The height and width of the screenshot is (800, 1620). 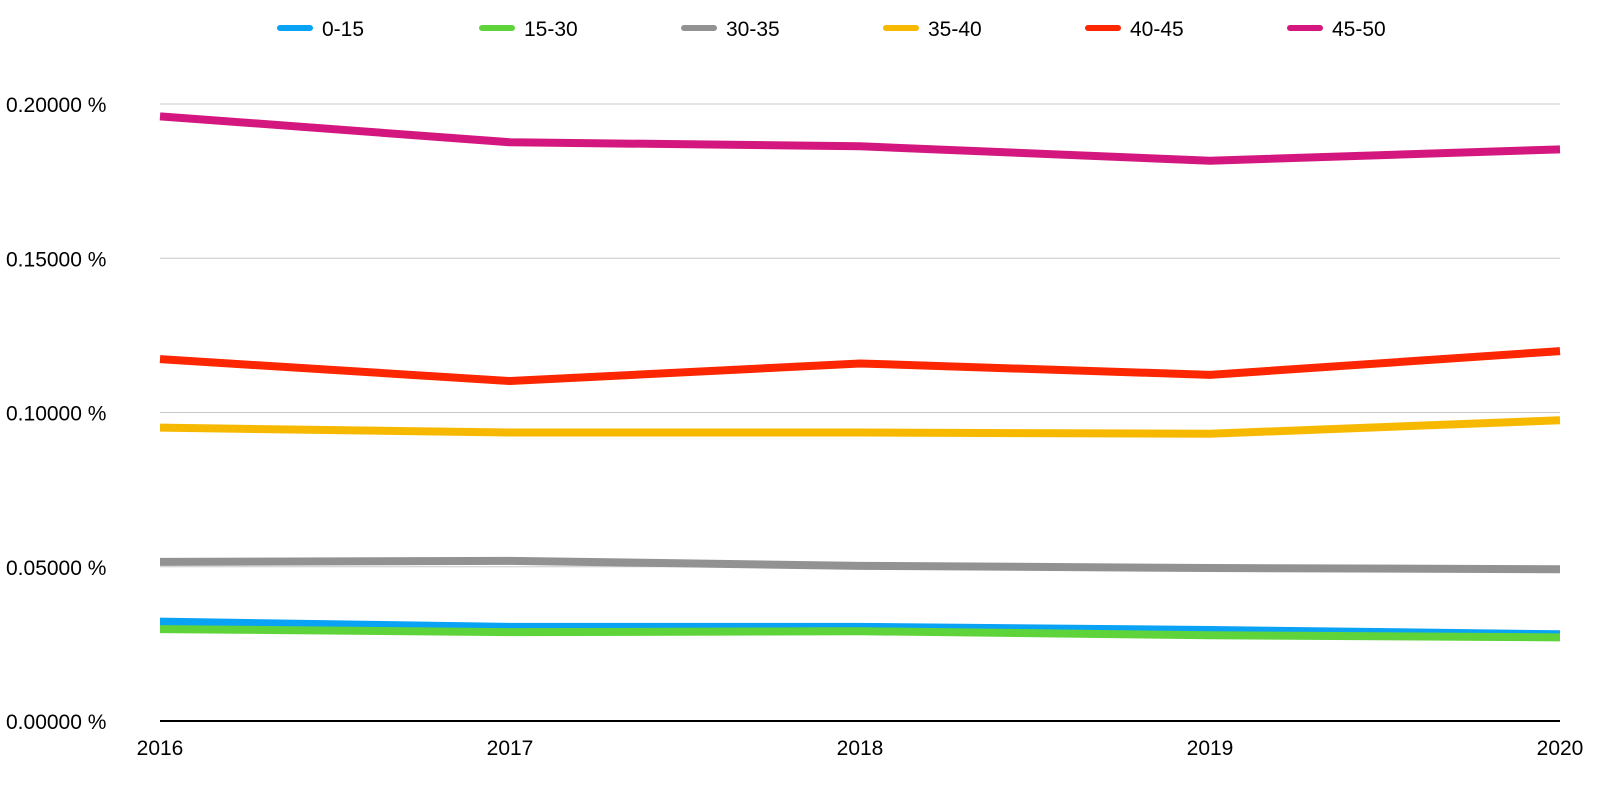 I want to click on legend-label: 15-30, so click(x=551, y=29).